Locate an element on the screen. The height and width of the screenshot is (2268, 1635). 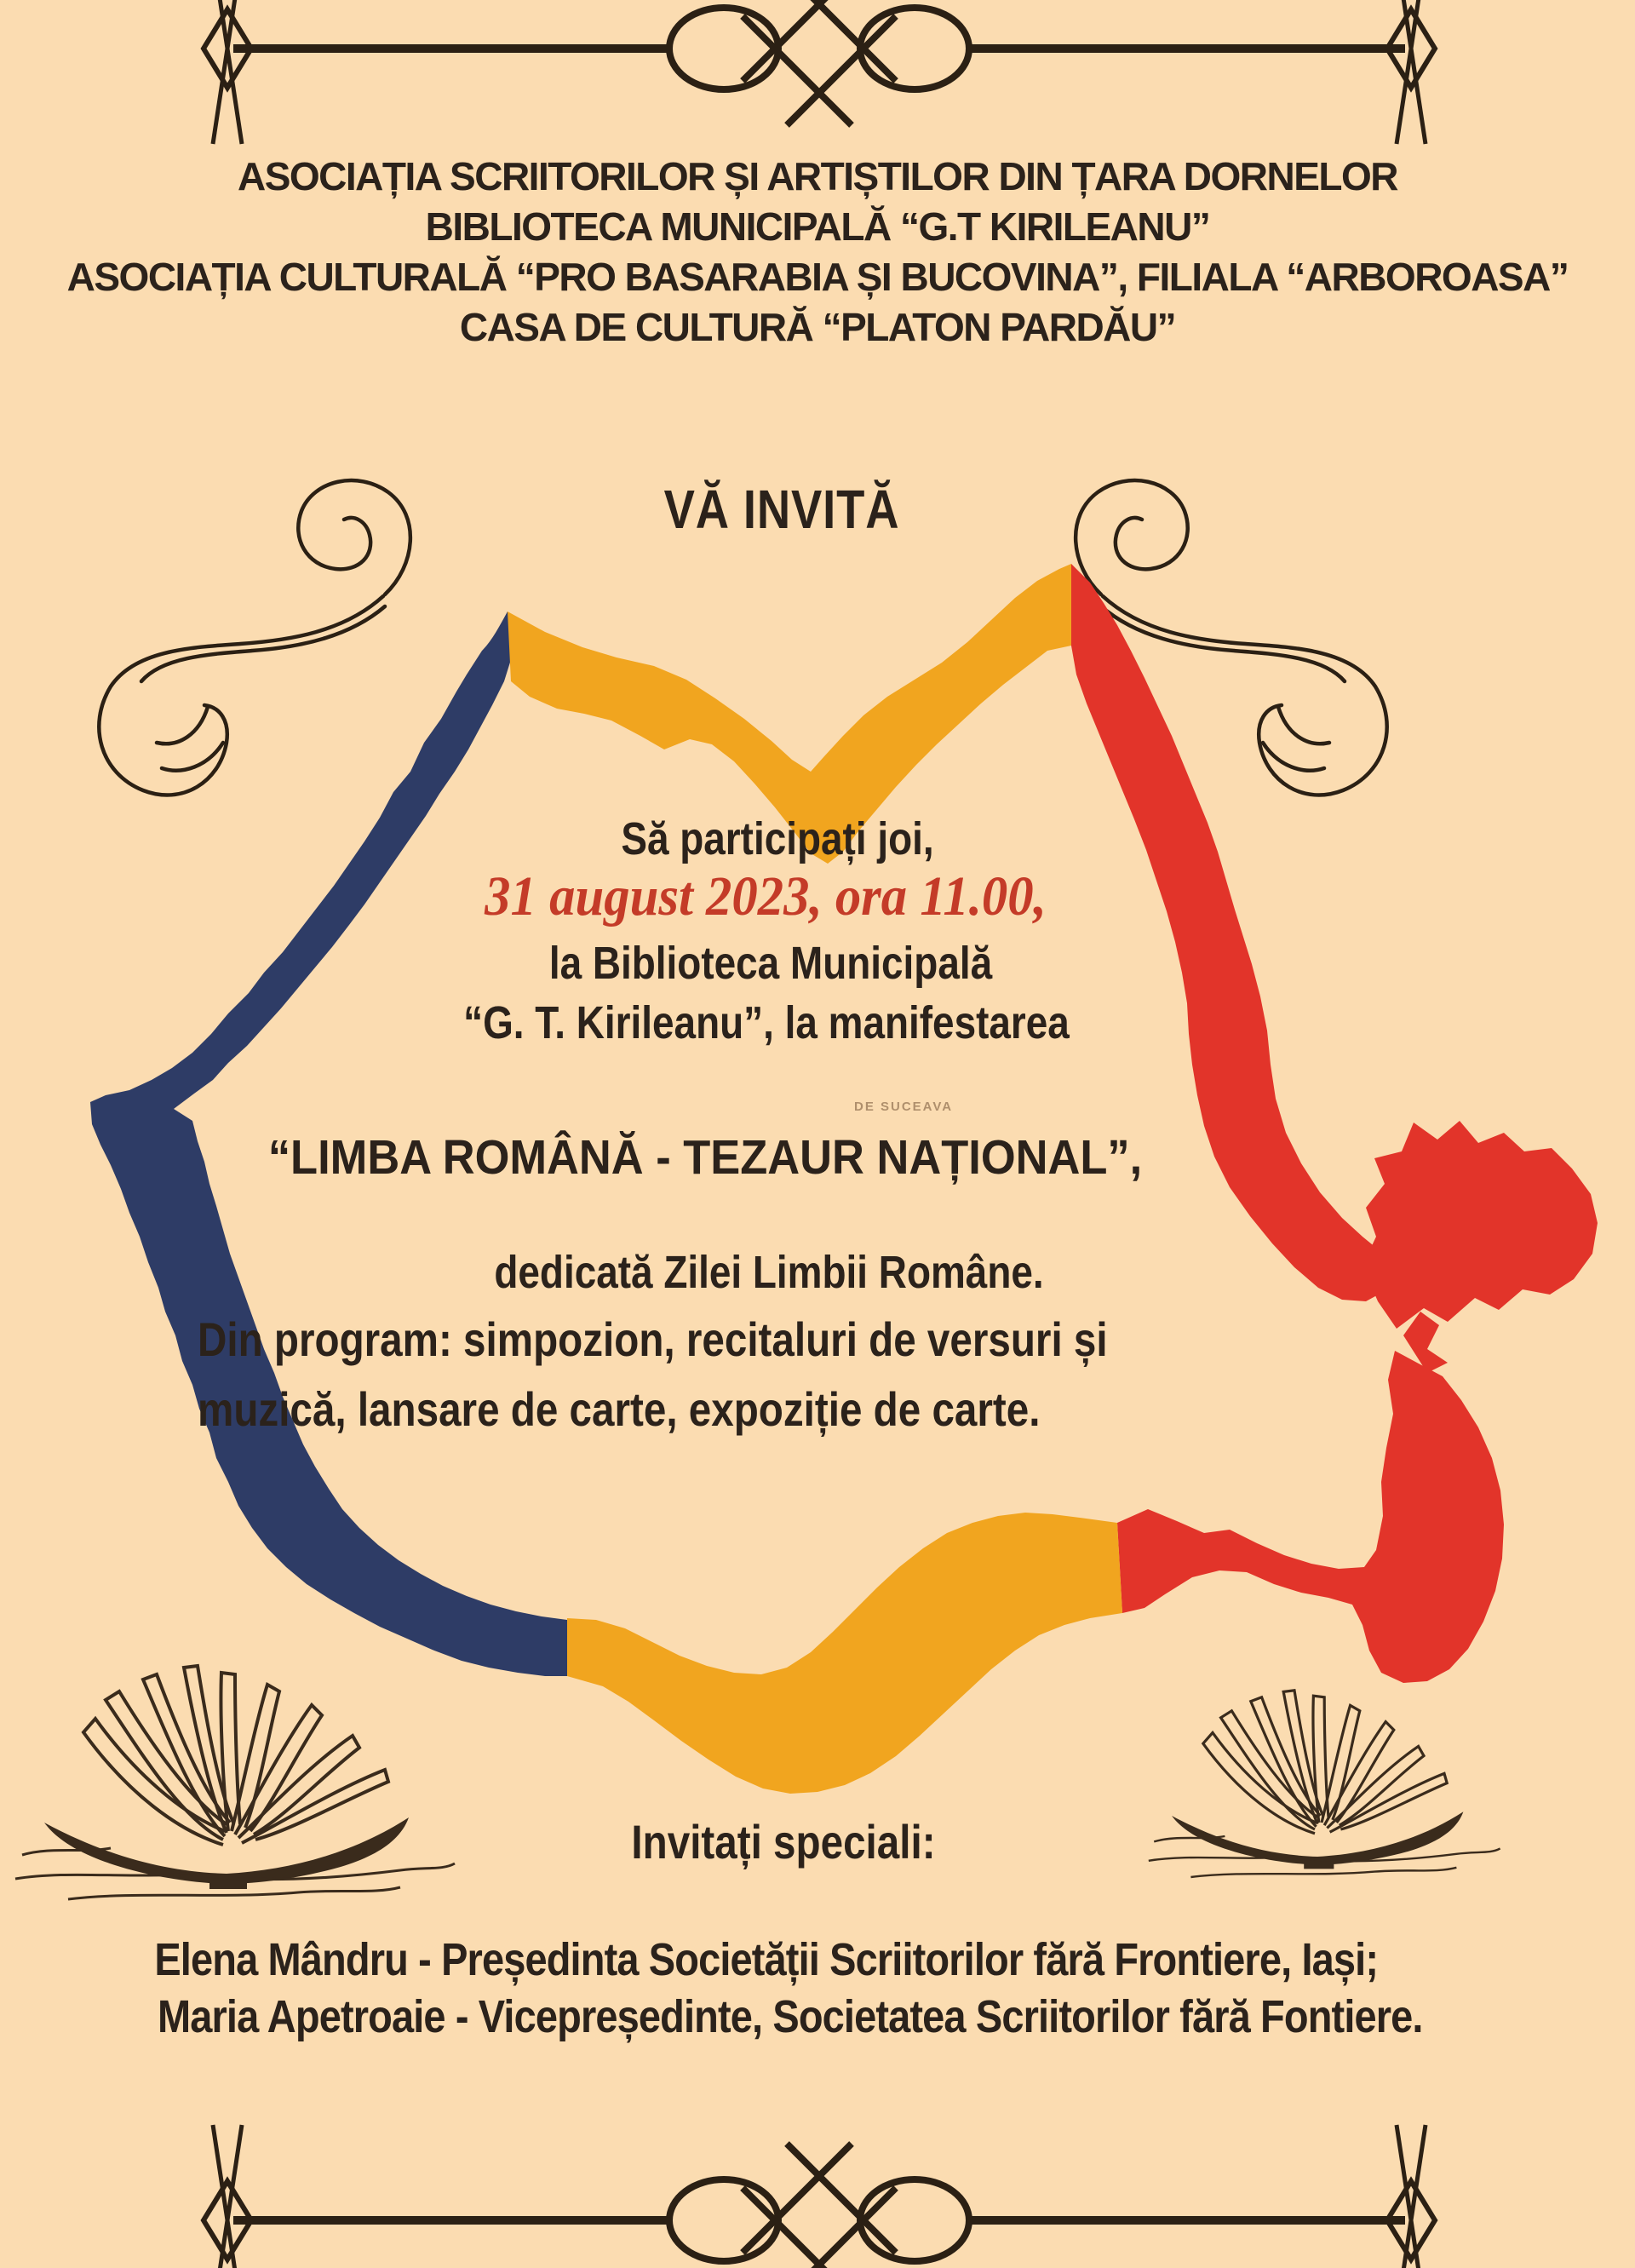
map-stroke-red-coast is located at coordinates (1310, 1517).